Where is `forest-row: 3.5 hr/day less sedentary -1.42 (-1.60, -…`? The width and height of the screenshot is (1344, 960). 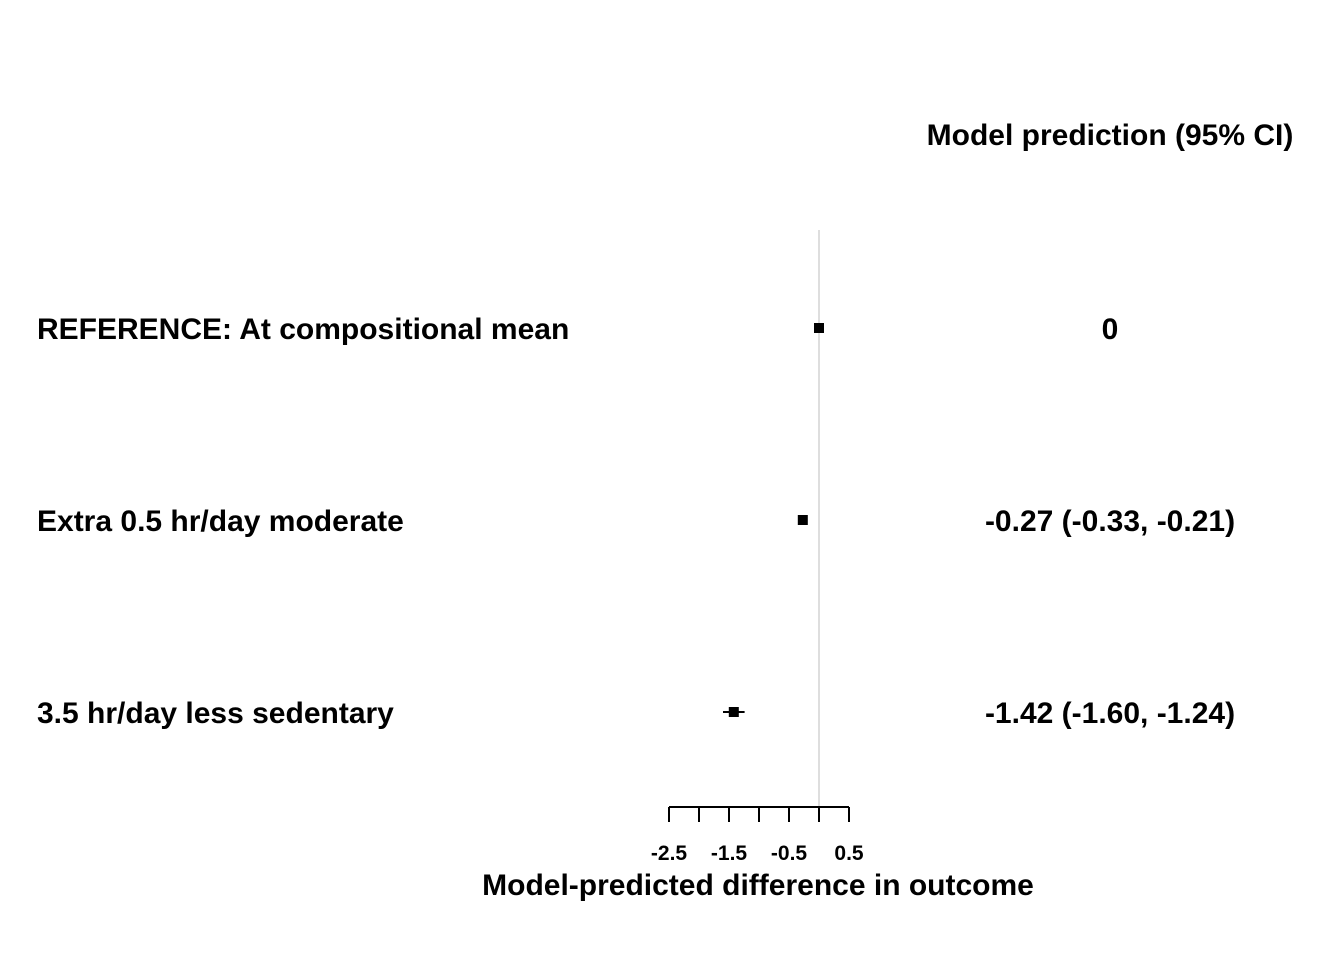
forest-row: 3.5 hr/day less sedentary -1.42 (-1.60, -… is located at coordinates (636, 713).